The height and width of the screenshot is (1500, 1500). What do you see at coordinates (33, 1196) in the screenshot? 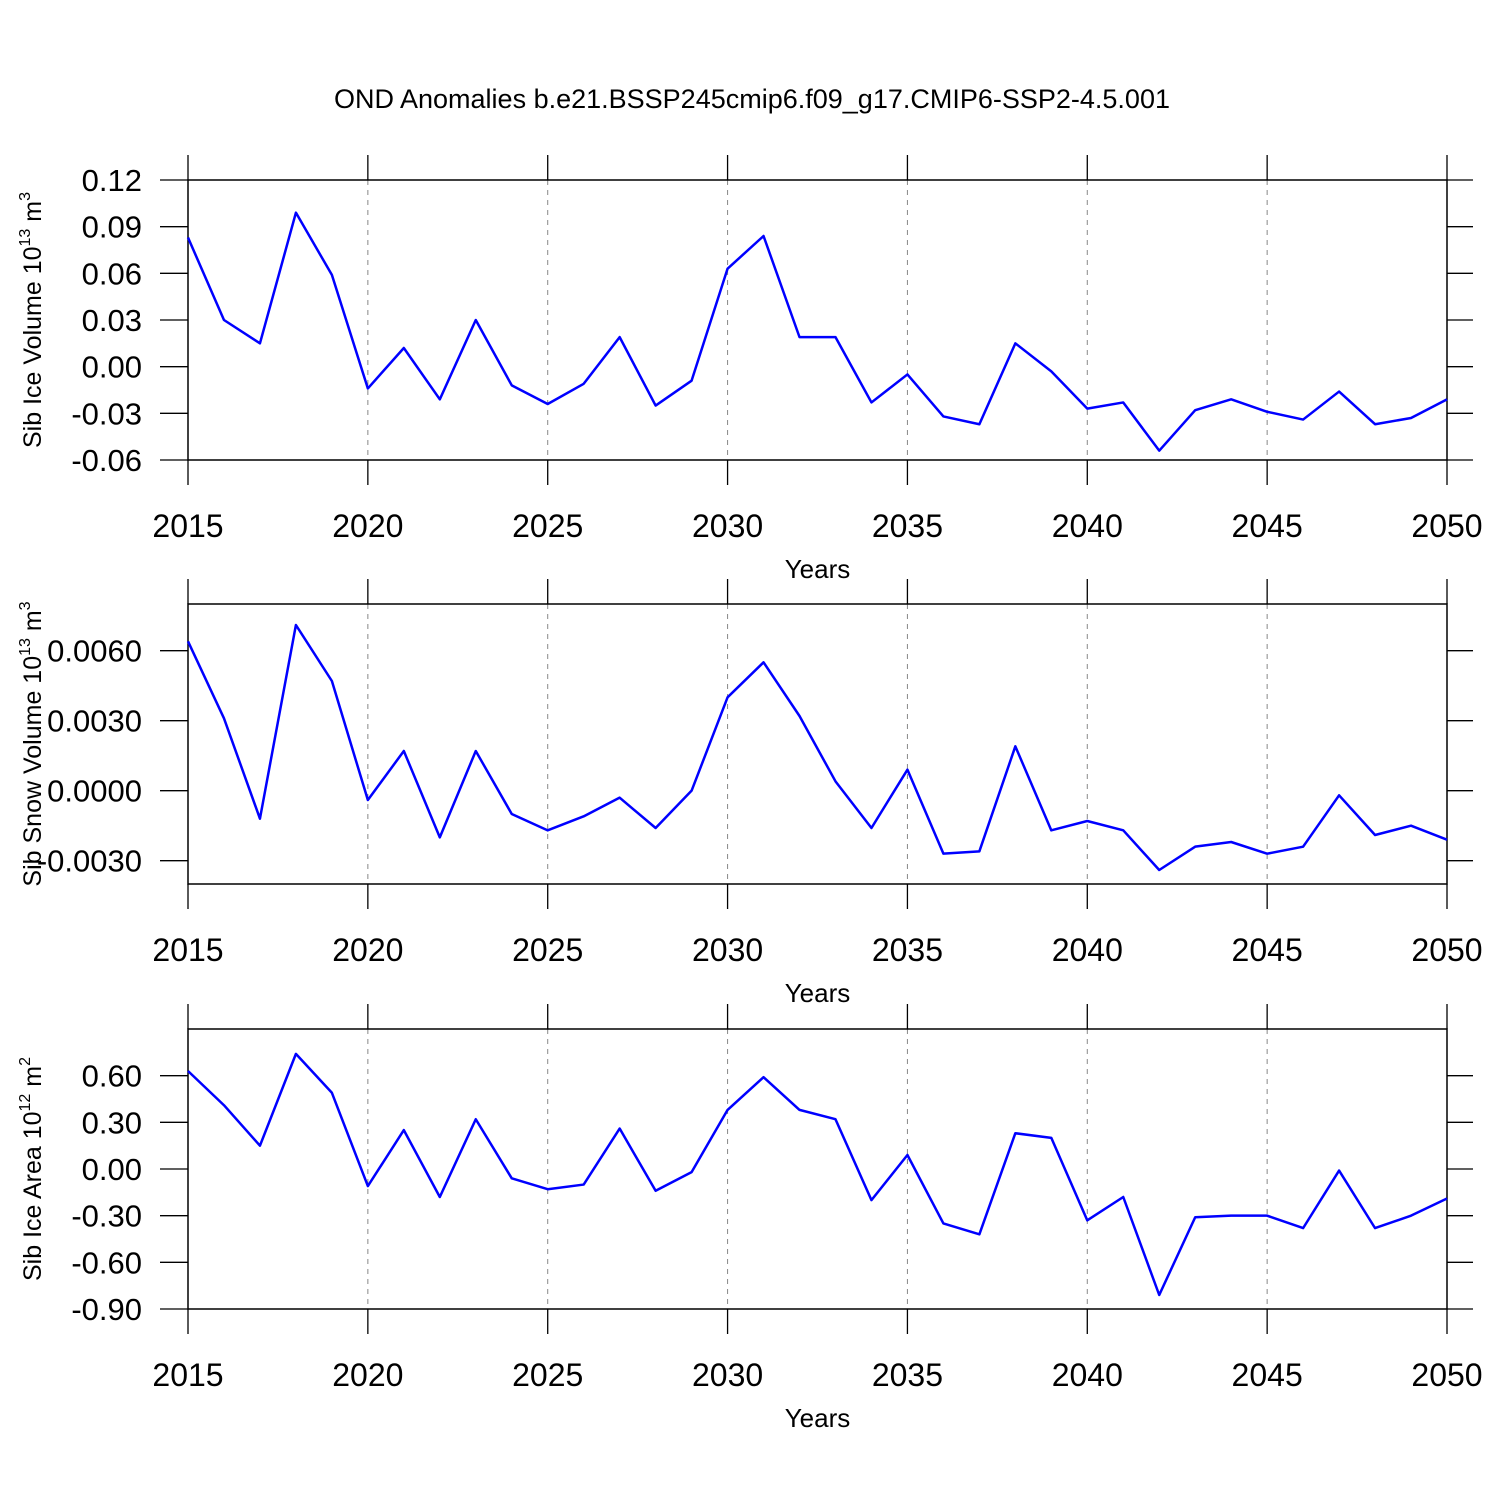
I see `y-axis-label-text: Sib Ice Area 10` at bounding box center [33, 1196].